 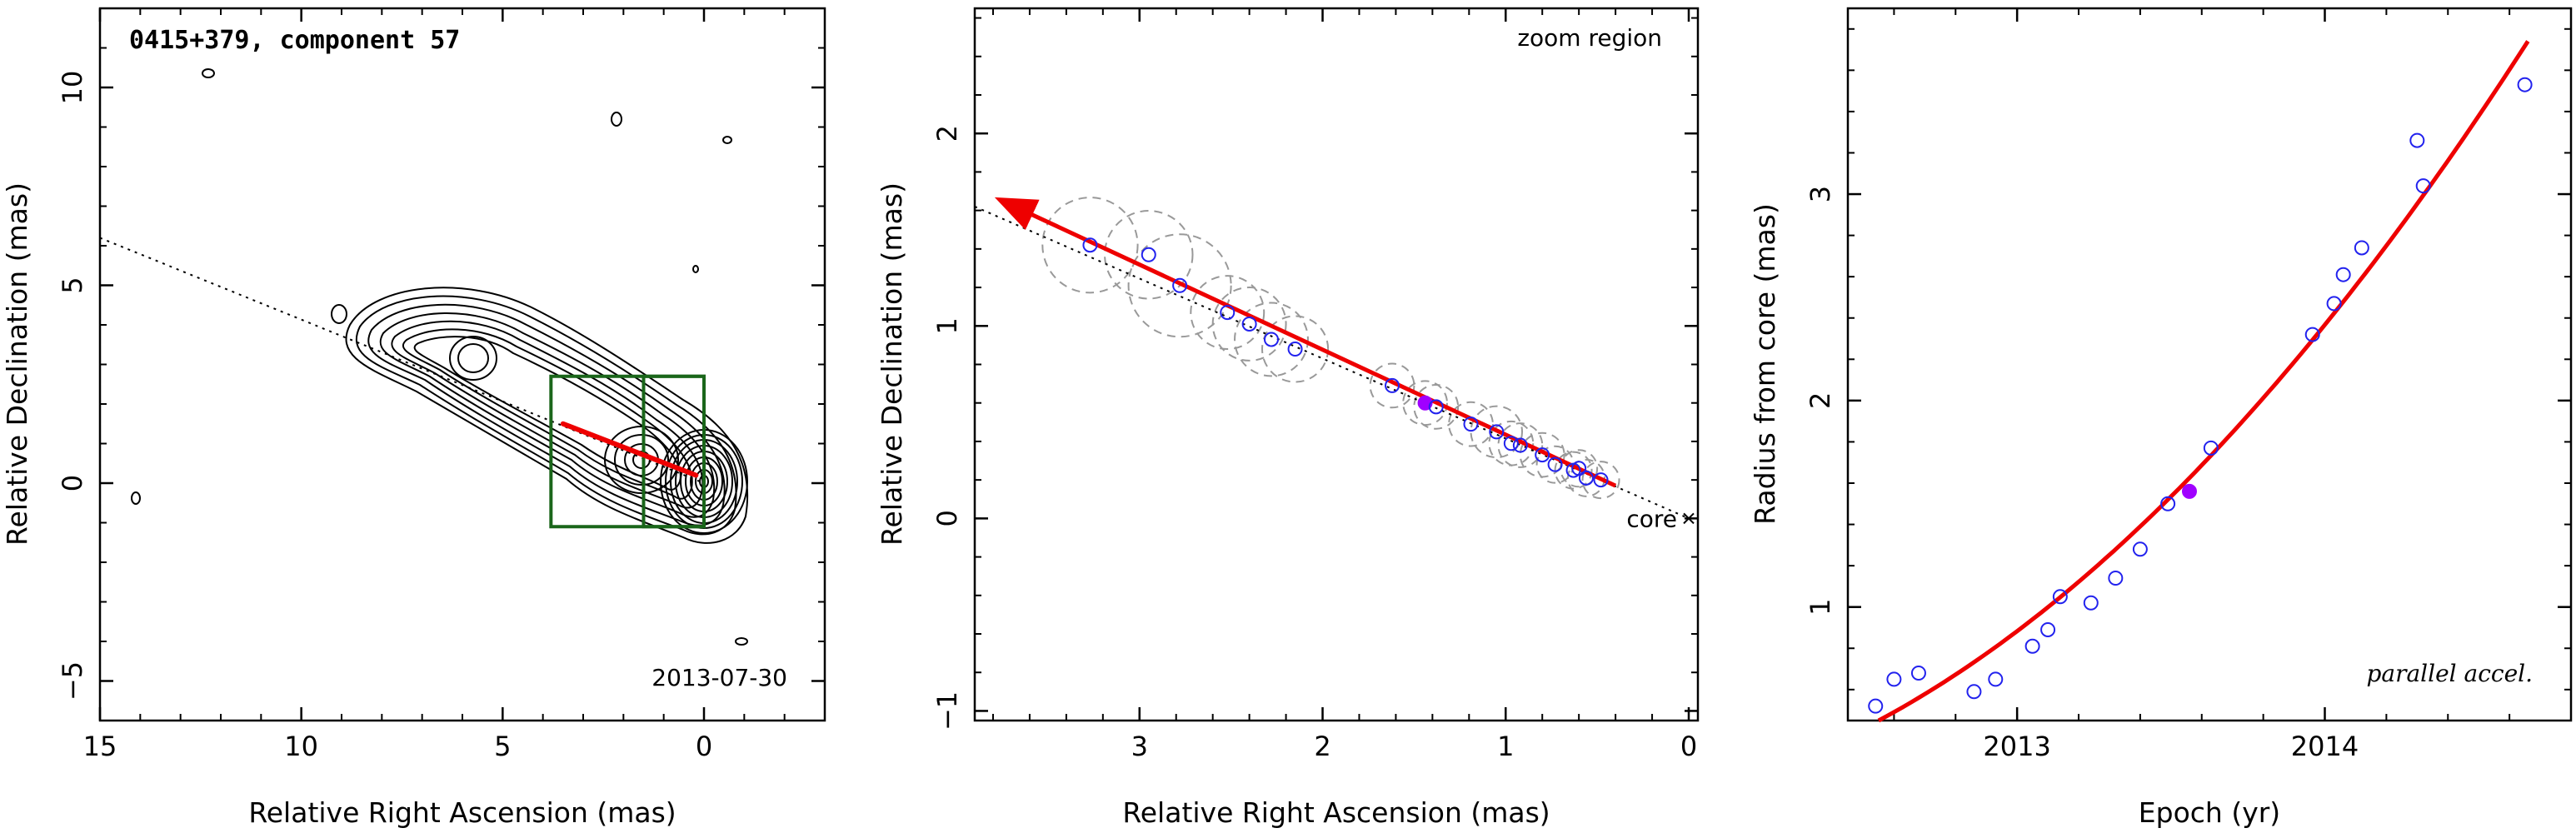 What do you see at coordinates (2016, 746) in the screenshot?
I see `x-tick-label: 2013` at bounding box center [2016, 746].